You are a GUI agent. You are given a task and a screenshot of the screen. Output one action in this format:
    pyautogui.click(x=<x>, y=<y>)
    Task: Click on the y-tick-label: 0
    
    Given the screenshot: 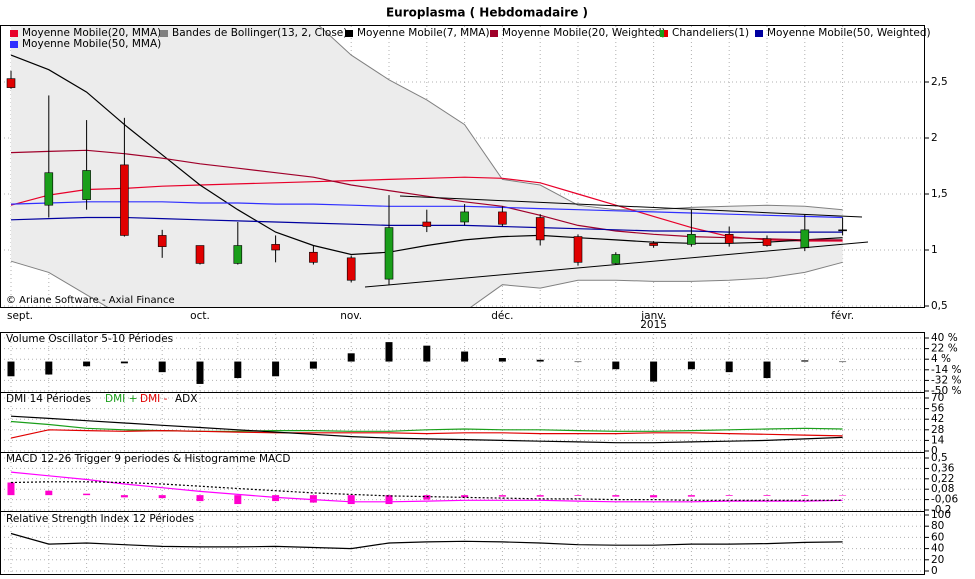 What is the action you would take?
    pyautogui.click(x=934, y=451)
    